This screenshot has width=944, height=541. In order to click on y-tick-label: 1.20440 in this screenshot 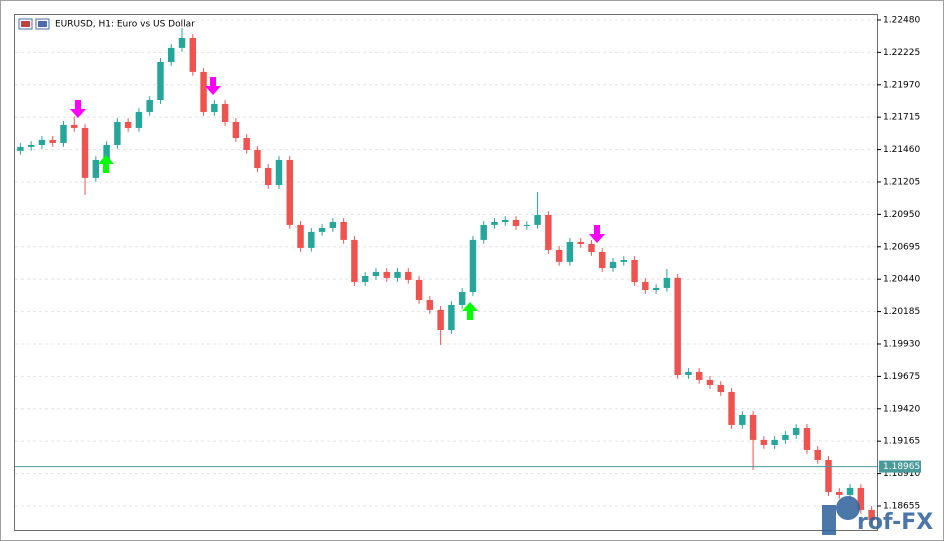, I will do `click(901, 280)`.